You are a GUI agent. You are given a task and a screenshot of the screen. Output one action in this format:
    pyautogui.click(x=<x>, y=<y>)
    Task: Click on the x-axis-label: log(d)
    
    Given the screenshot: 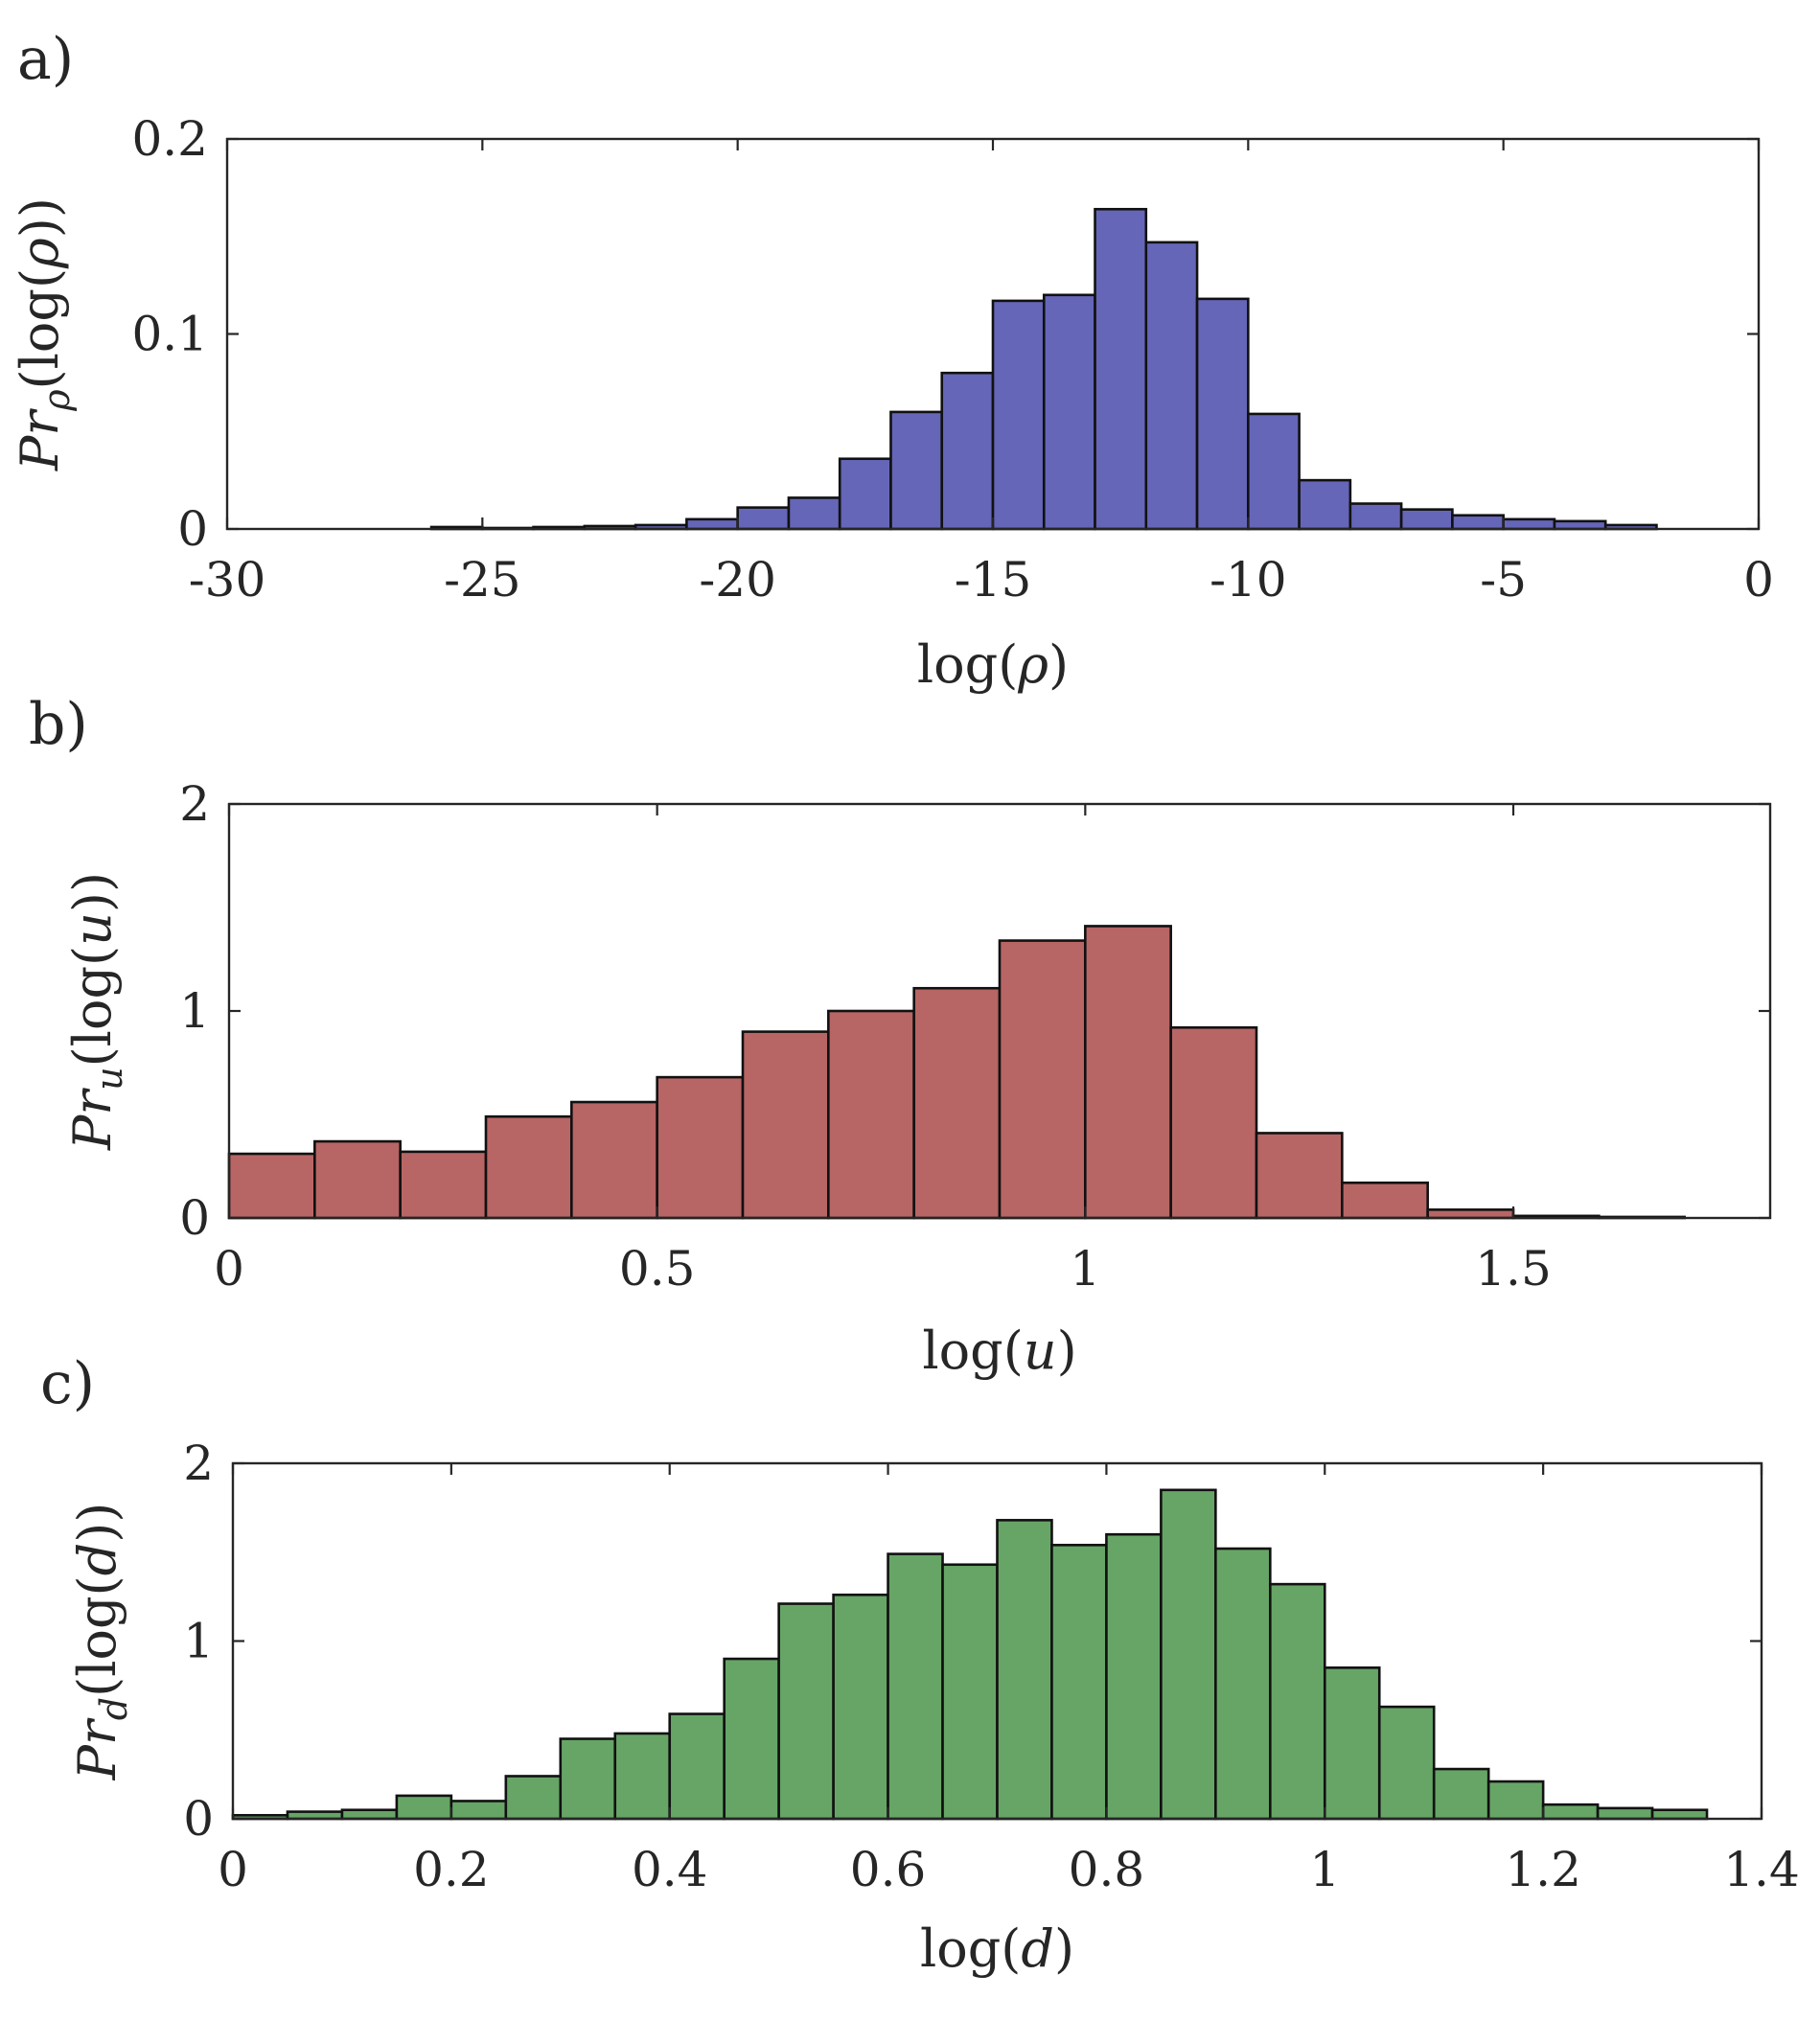 What is the action you would take?
    pyautogui.click(x=997, y=1948)
    